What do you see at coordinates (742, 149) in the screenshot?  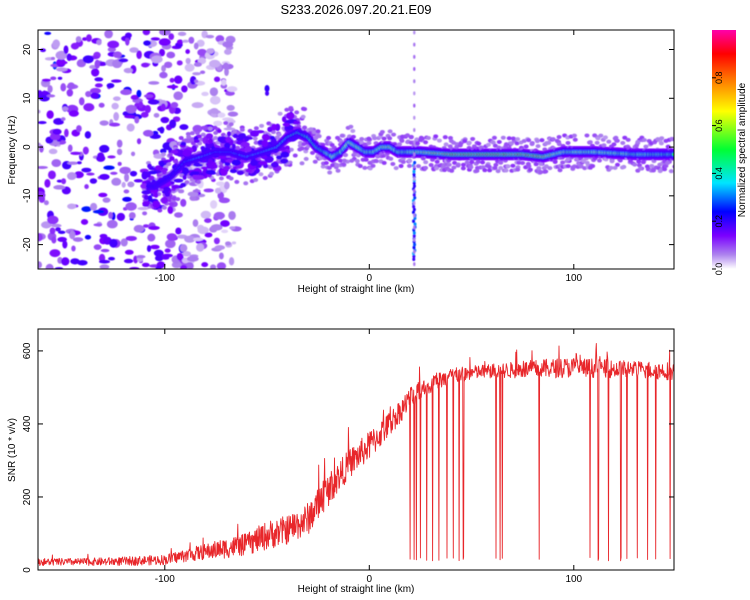 I see `colorbar-label: Normalized spectral amplitude` at bounding box center [742, 149].